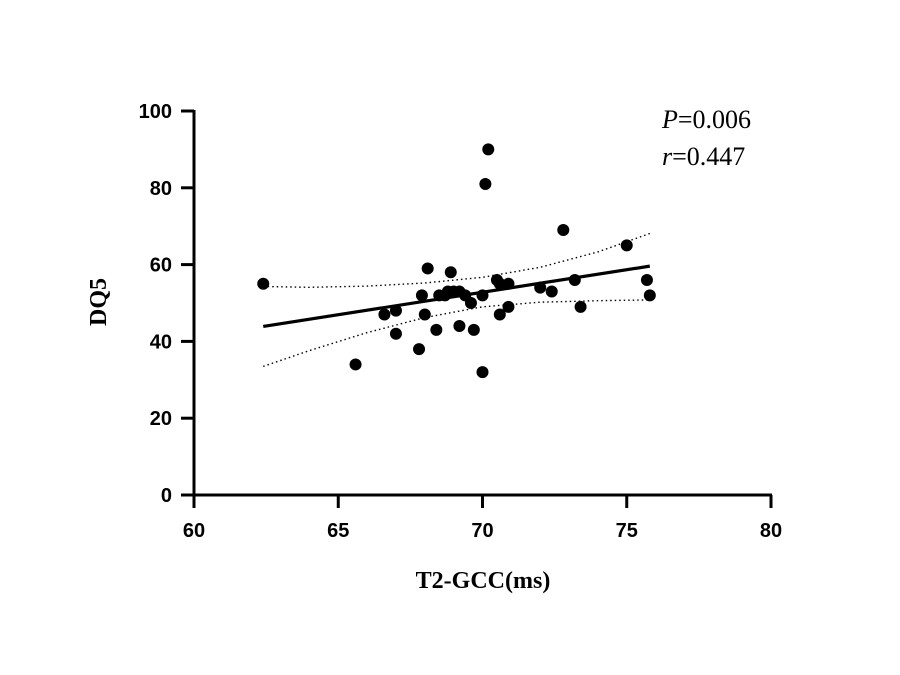 This screenshot has width=900, height=675. Describe the element at coordinates (194, 531) in the screenshot. I see `x-tick-label: 60` at that location.